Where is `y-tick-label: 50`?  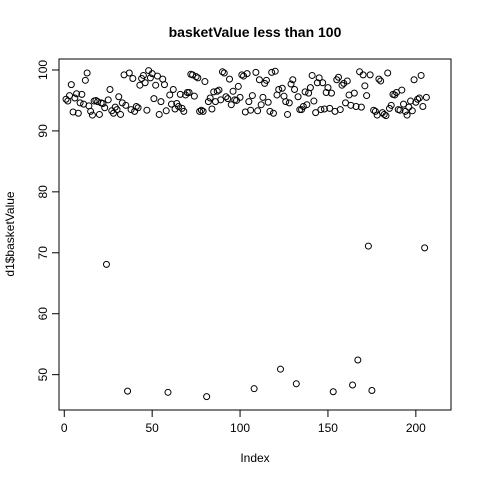
y-tick-label: 50 is located at coordinates (43, 375).